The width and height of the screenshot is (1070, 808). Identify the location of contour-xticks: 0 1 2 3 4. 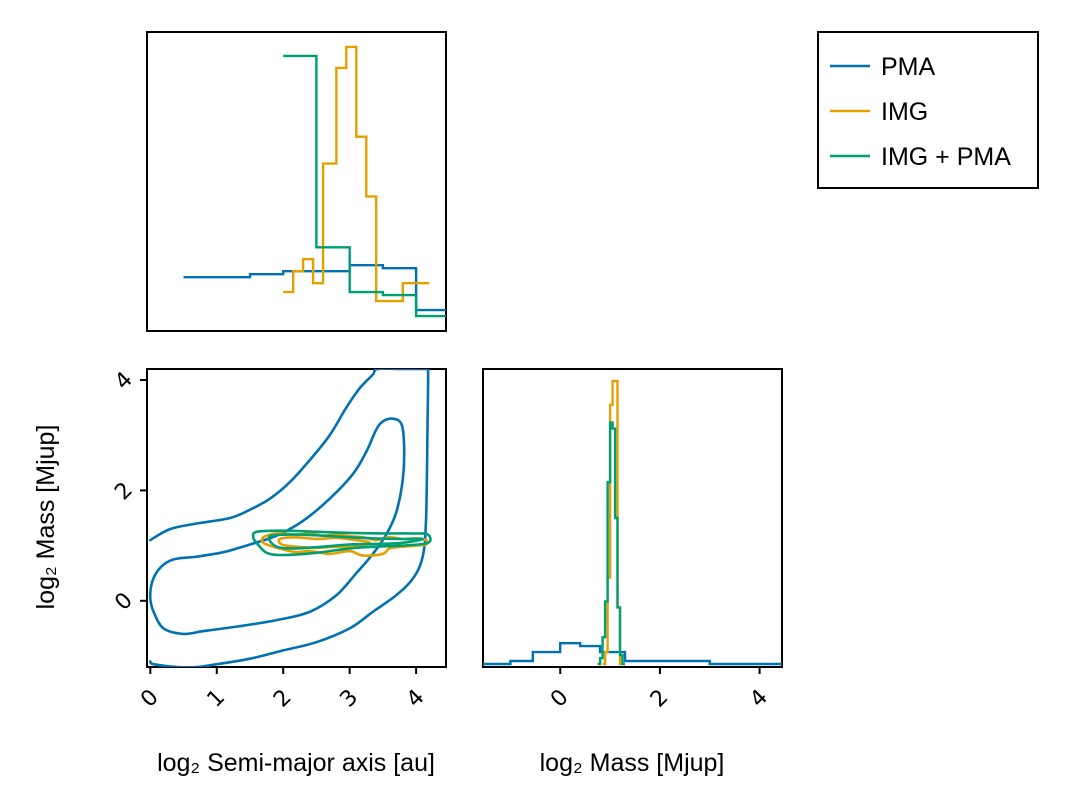
(283, 690).